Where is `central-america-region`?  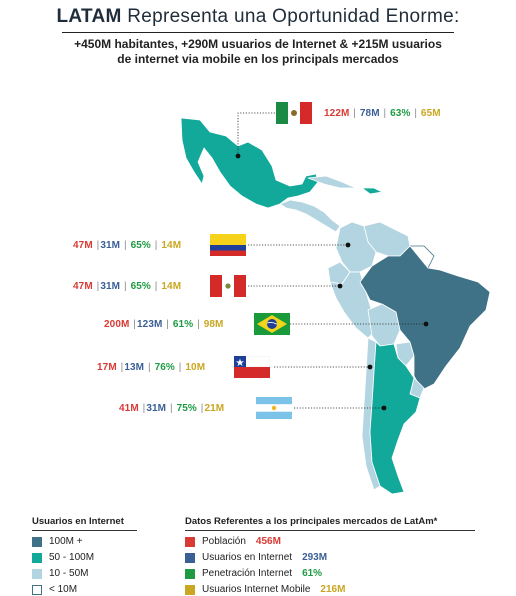 central-america-region is located at coordinates (310, 216).